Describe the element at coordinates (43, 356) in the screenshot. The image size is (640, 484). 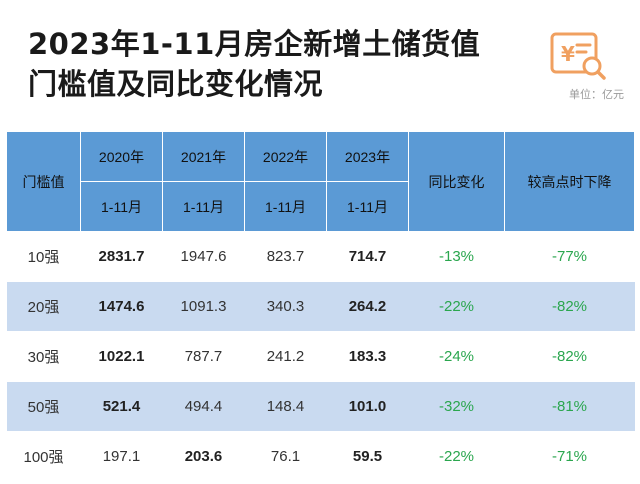
I see `row-label: 30强` at that location.